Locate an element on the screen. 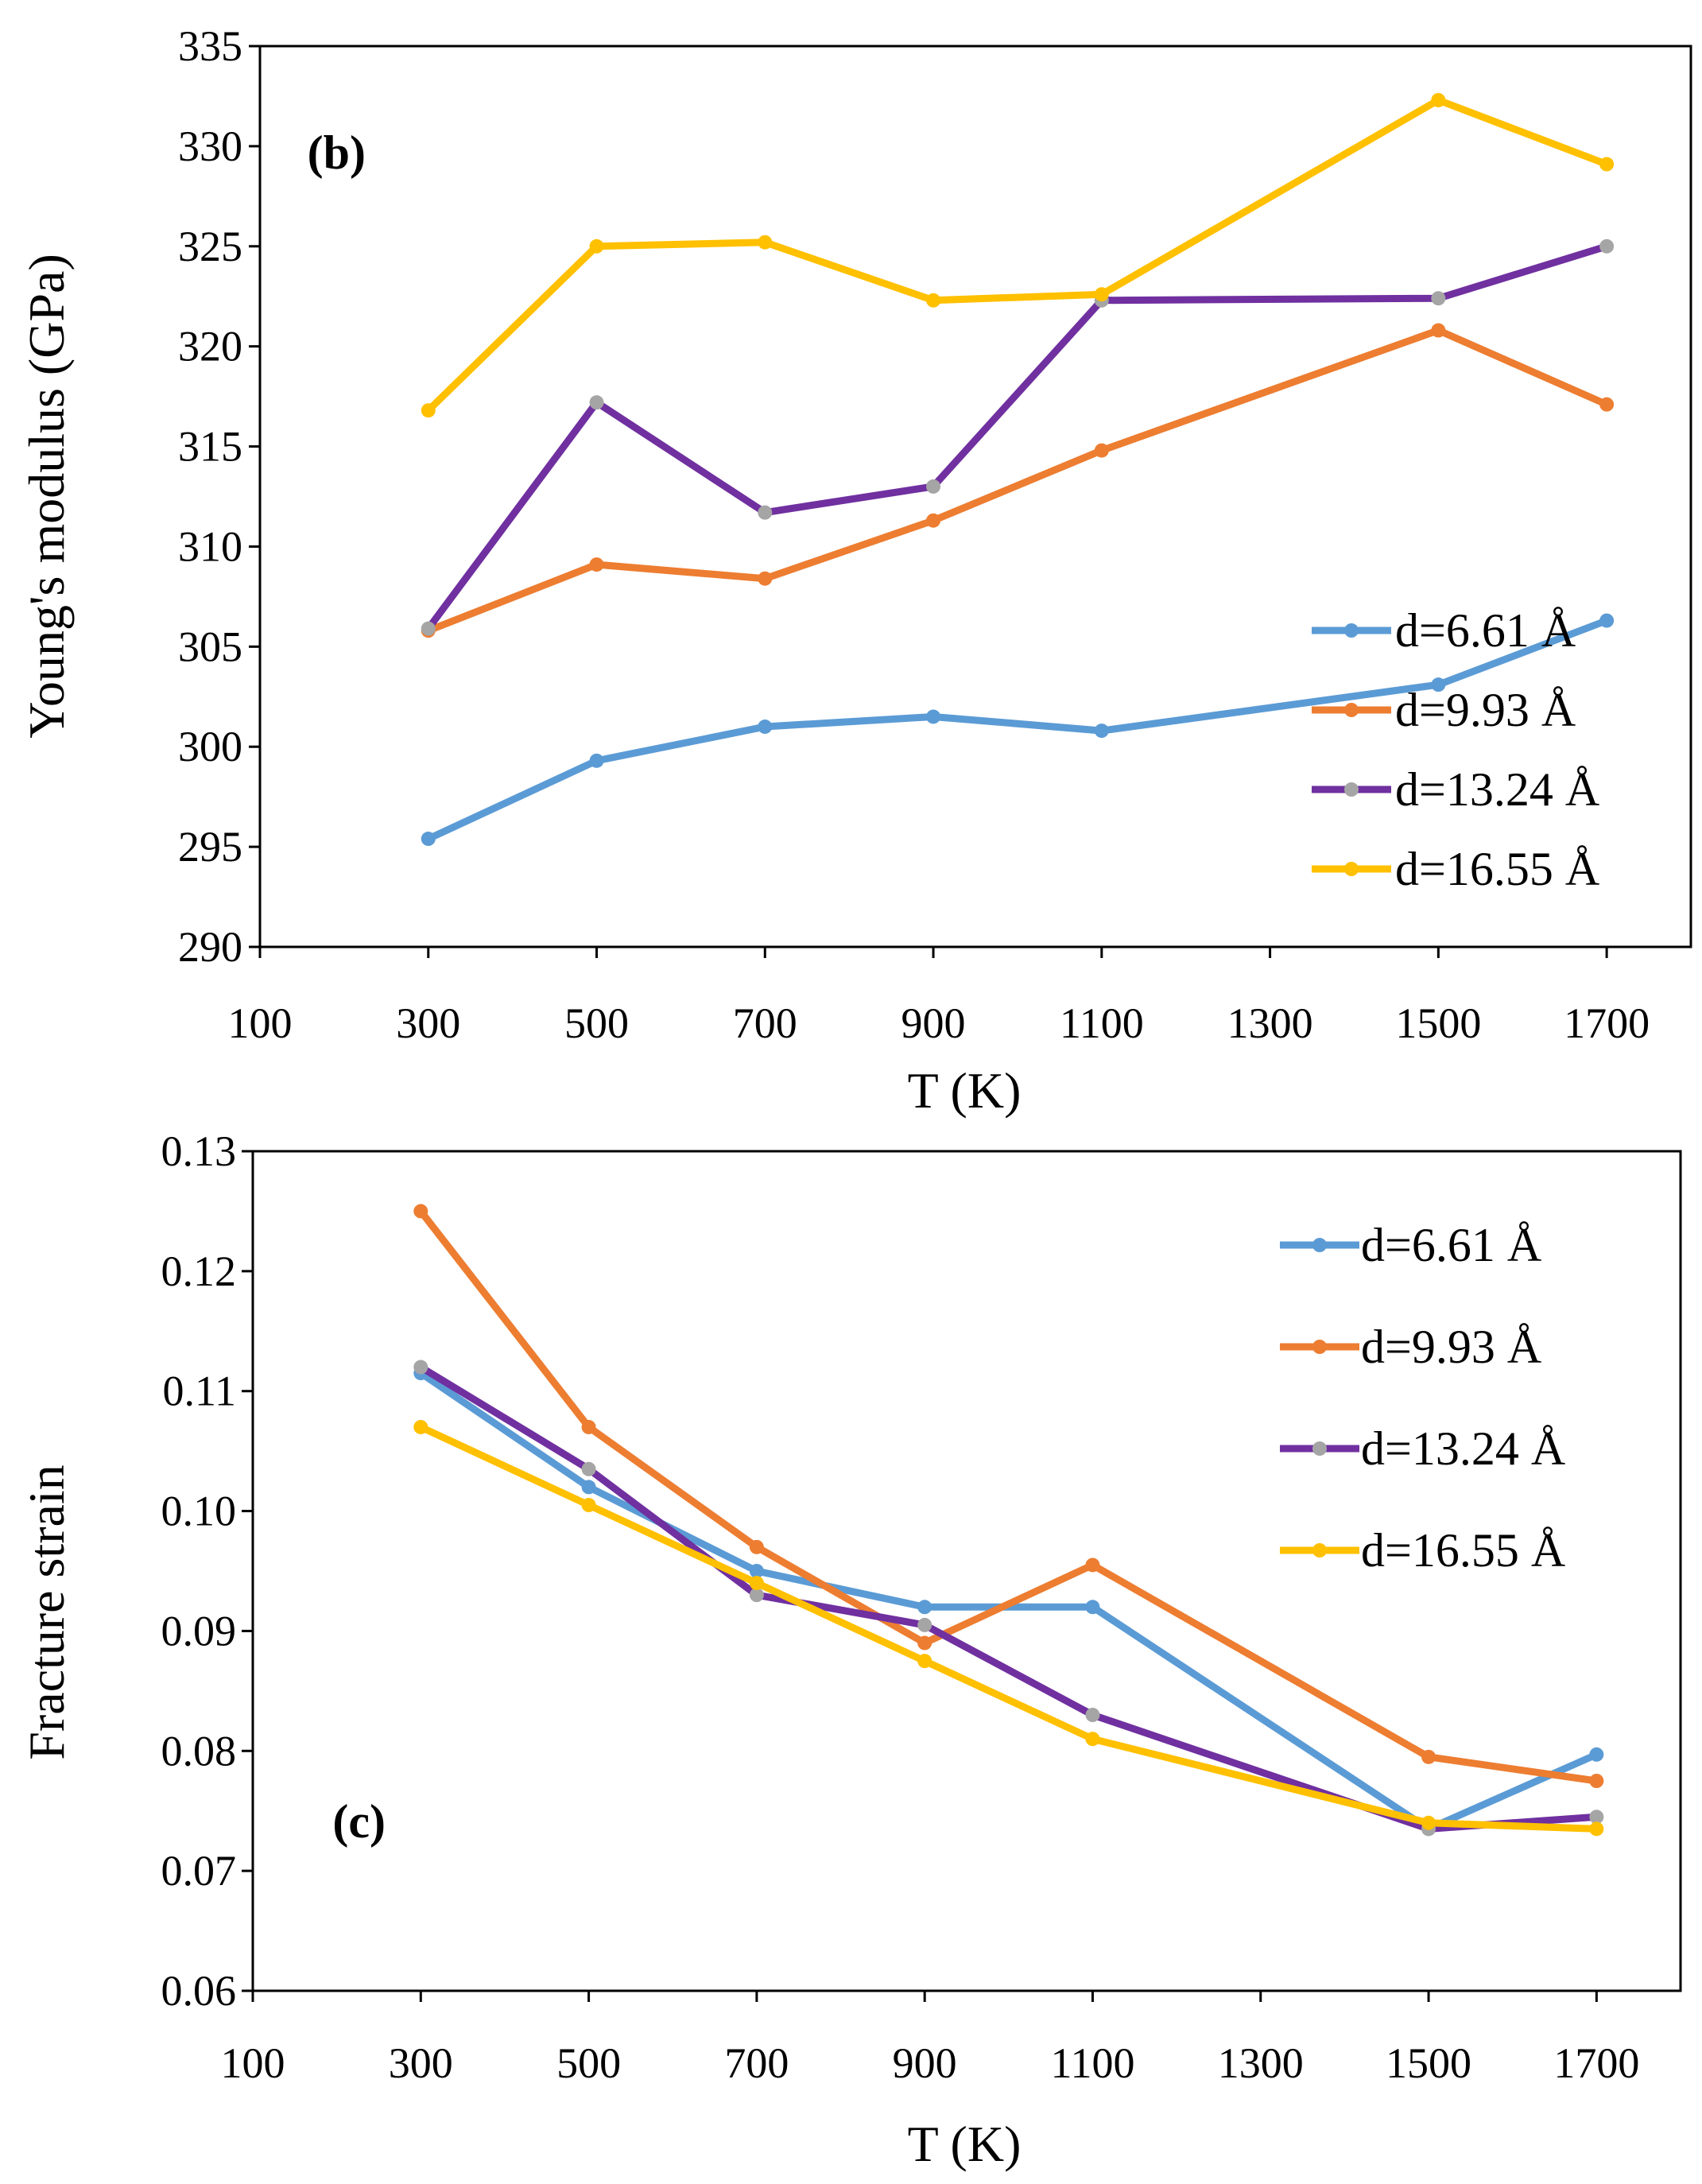 Image resolution: width=1702 pixels, height=2184 pixels. y-tick-label: 305 is located at coordinates (210, 646).